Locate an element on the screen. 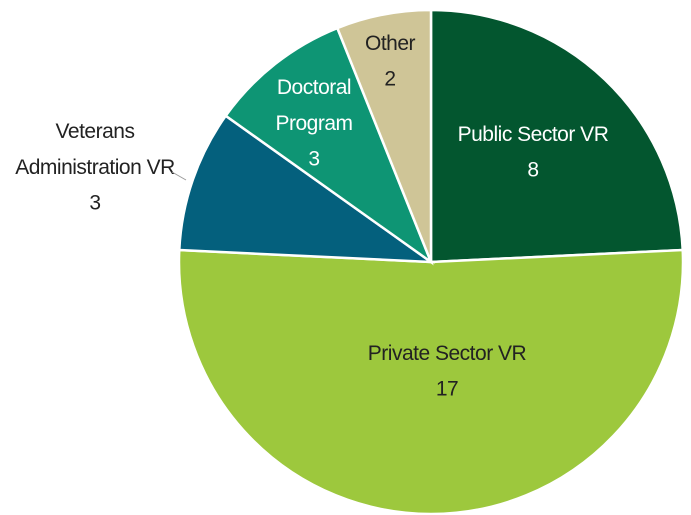 This screenshot has width=691, height=515. slice-label: Private Sector VR is located at coordinates (447, 353).